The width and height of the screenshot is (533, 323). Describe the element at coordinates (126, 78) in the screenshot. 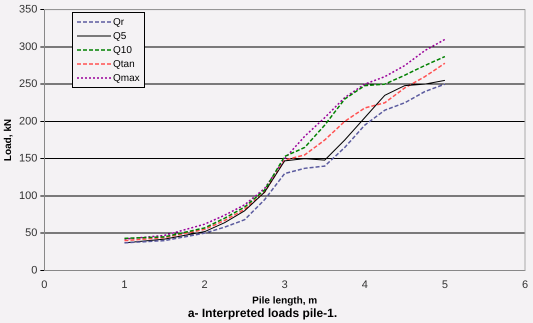

I see `legend-label: Qmax` at that location.